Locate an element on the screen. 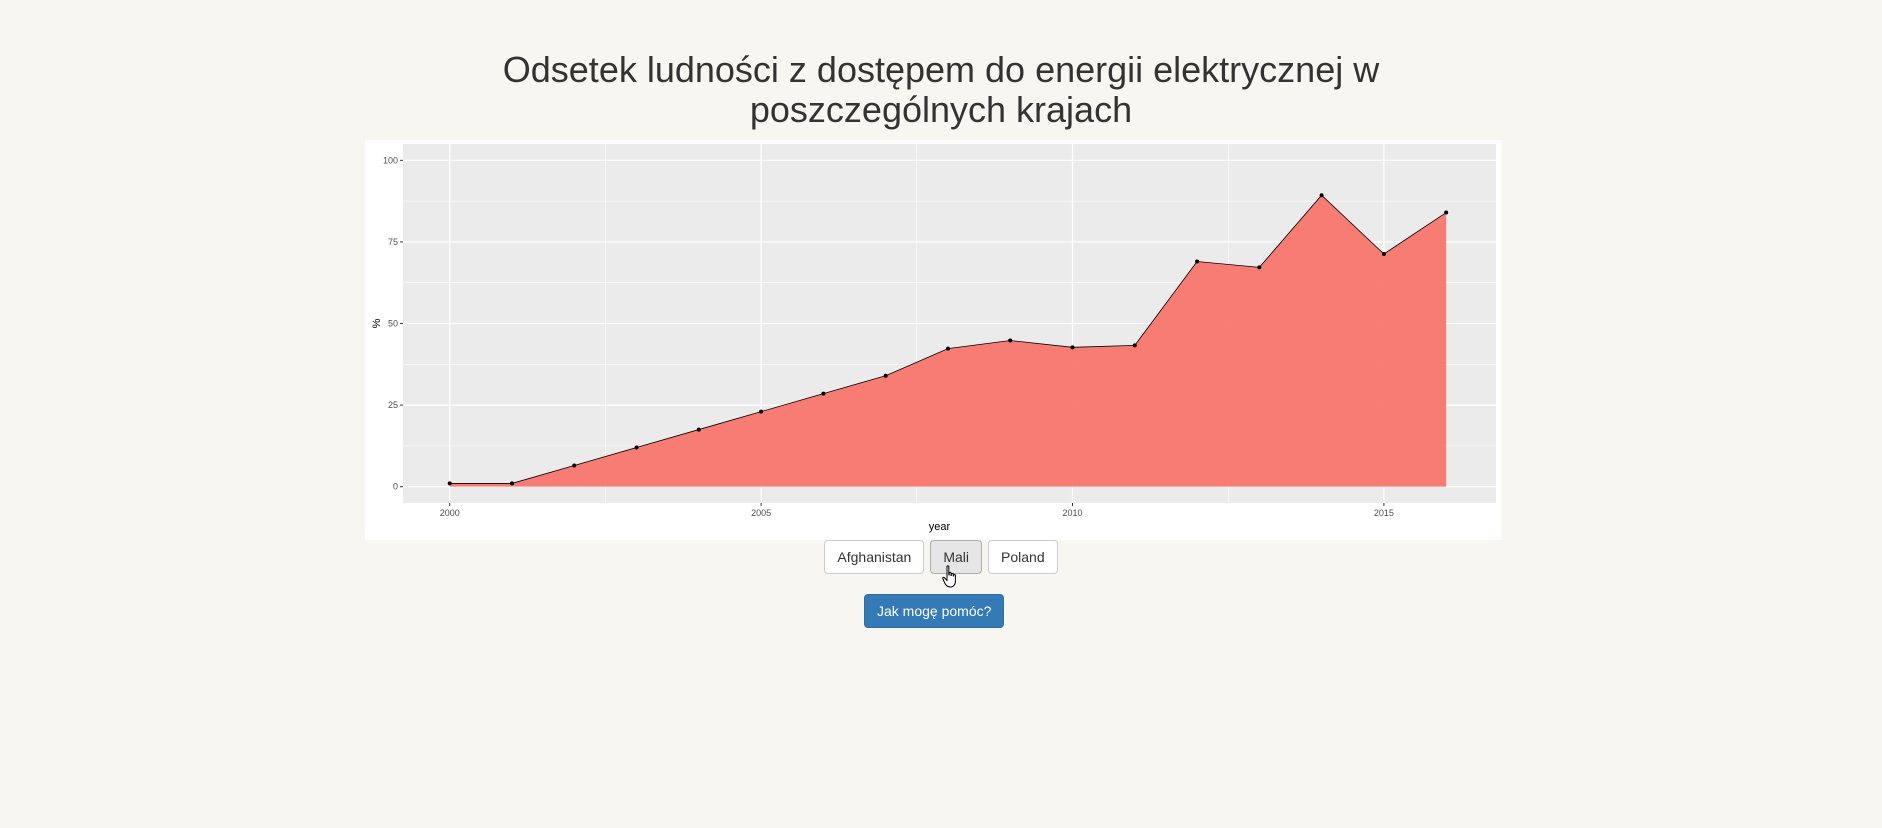 The image size is (1882, 828). y-tick-label: 75 is located at coordinates (393, 242).